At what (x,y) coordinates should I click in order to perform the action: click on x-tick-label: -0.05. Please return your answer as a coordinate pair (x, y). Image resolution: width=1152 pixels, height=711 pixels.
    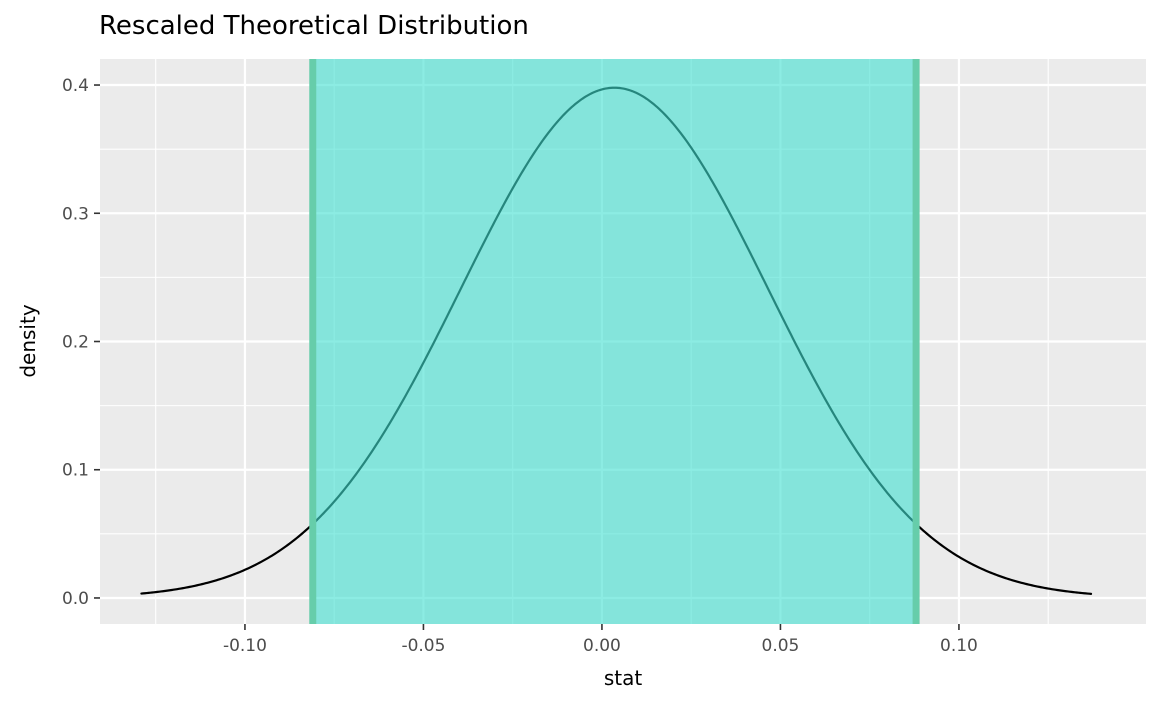
    Looking at the image, I should click on (423, 646).